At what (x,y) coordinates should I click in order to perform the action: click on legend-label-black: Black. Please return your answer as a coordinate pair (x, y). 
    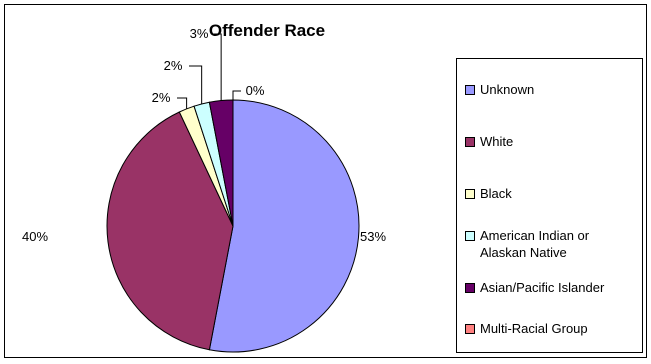
    Looking at the image, I should click on (496, 193).